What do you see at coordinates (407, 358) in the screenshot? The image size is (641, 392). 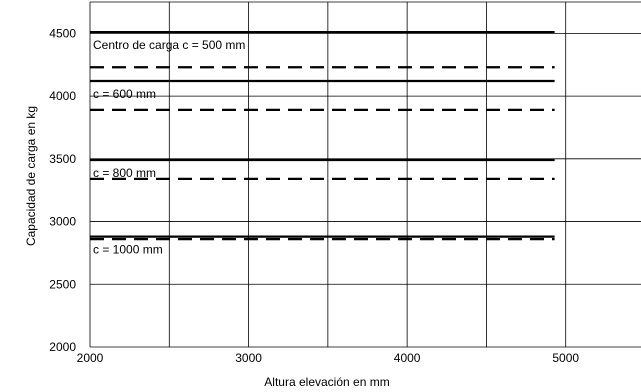 I see `x-tick-label: 4000` at bounding box center [407, 358].